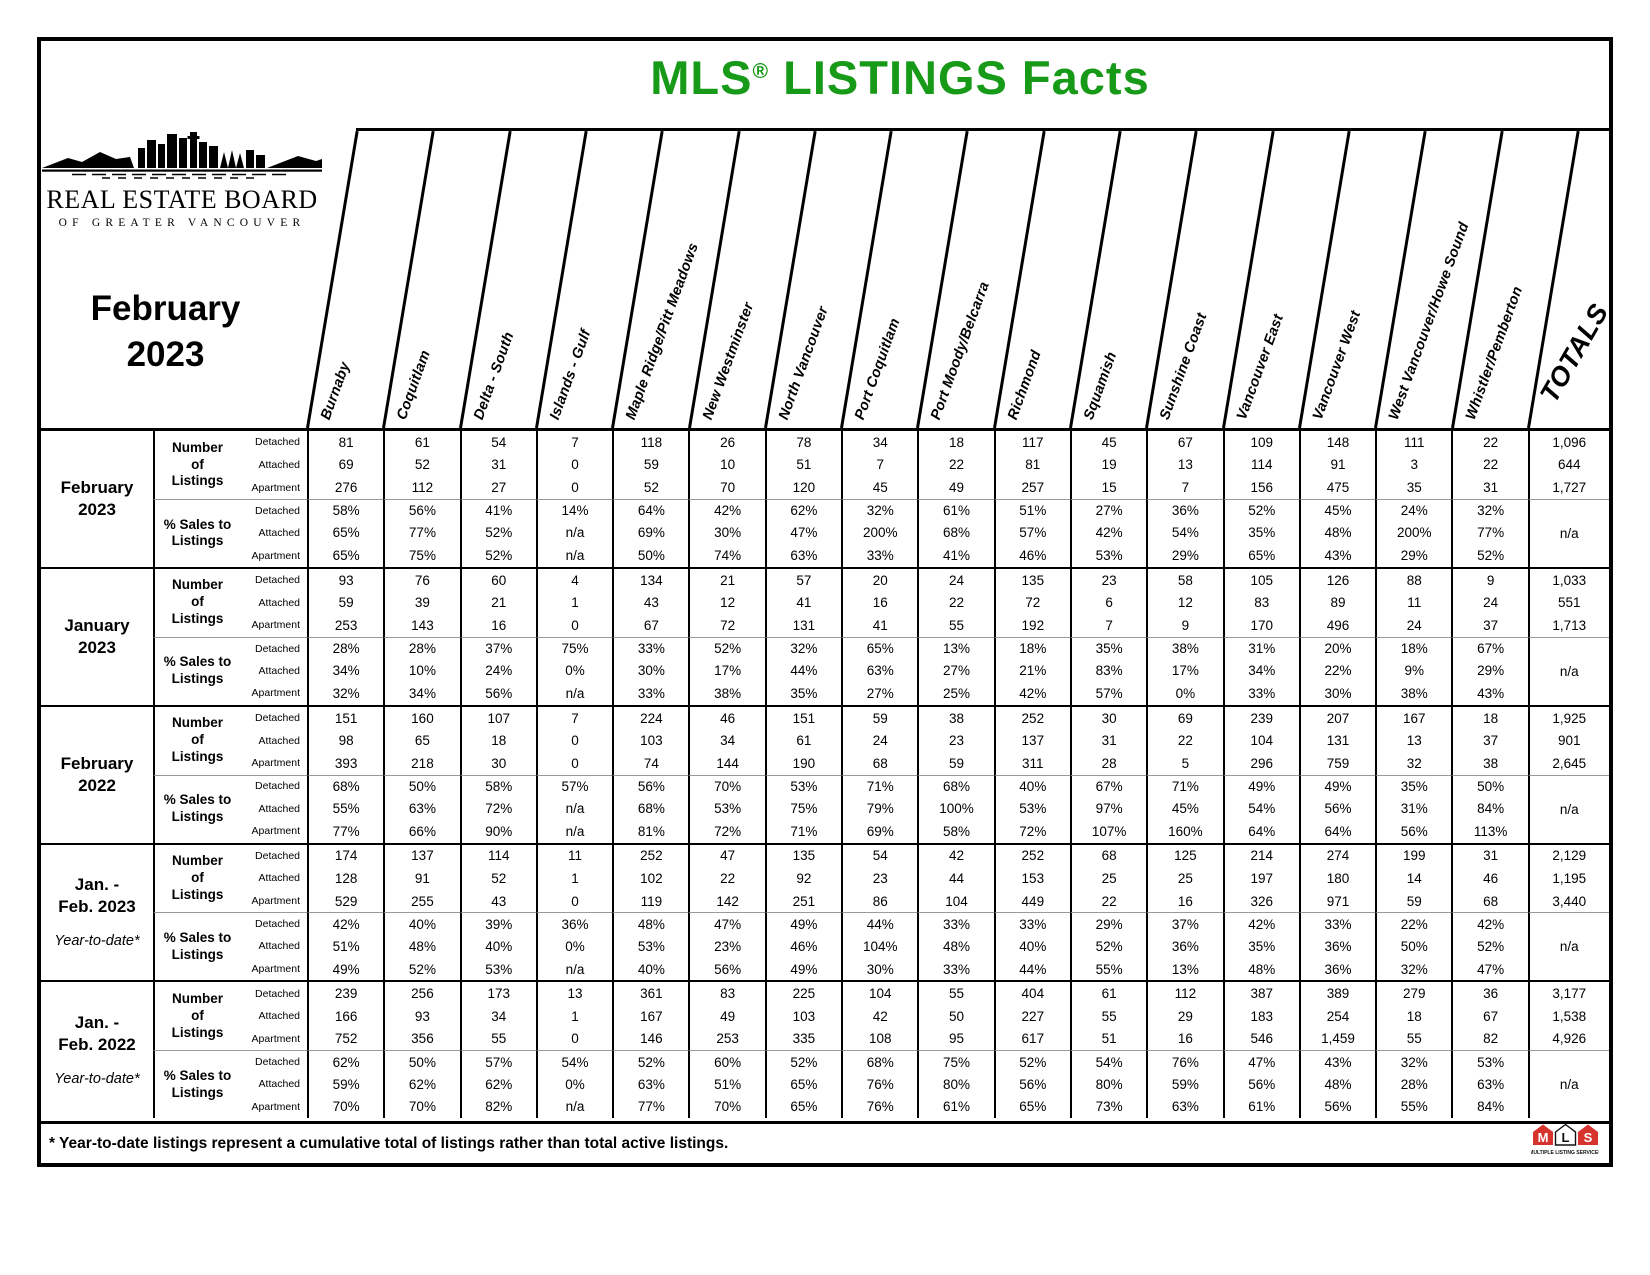 This screenshot has height=1275, width=1650. I want to click on sales-ratio-cell: n/a, so click(573, 533).